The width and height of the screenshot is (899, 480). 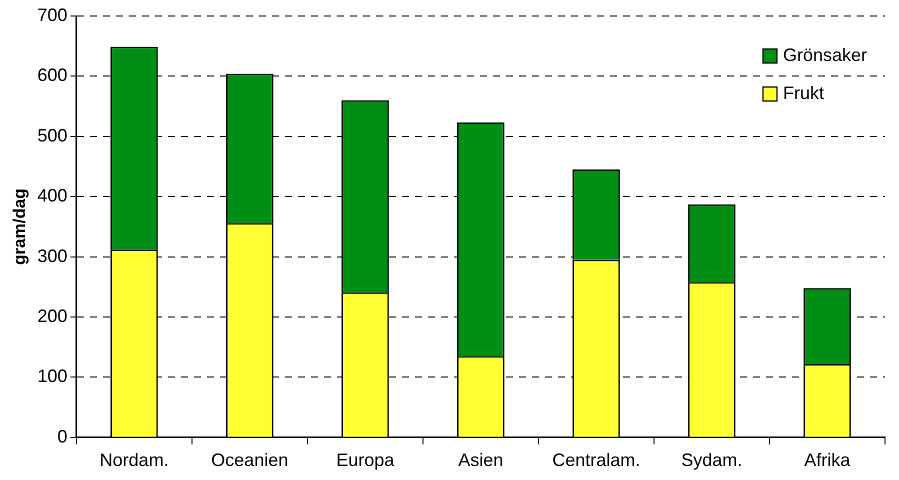 I want to click on y-axis-title: gram/dag, so click(x=19, y=226).